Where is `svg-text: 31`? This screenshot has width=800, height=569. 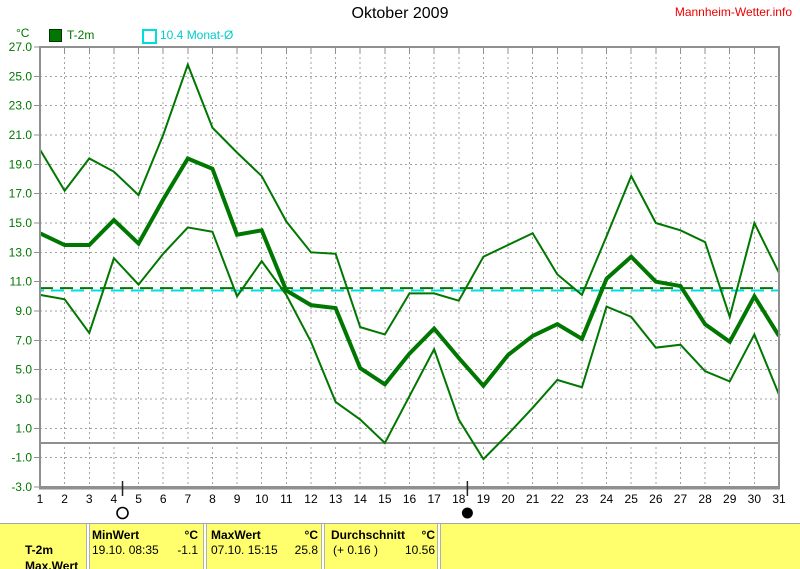 svg-text: 31 is located at coordinates (779, 499).